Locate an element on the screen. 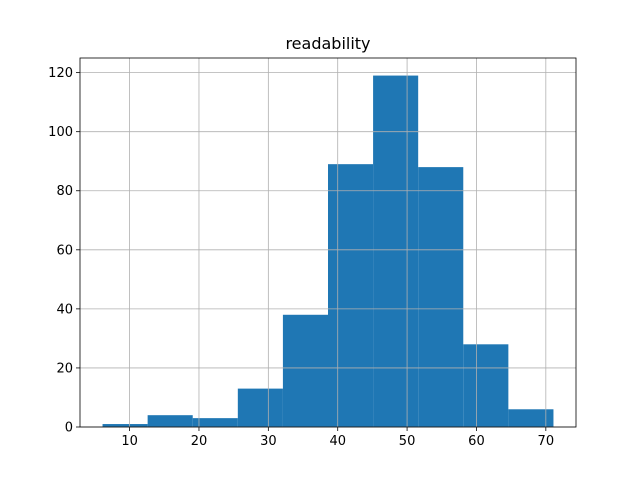  y-tick-label: 0 is located at coordinates (69, 428).